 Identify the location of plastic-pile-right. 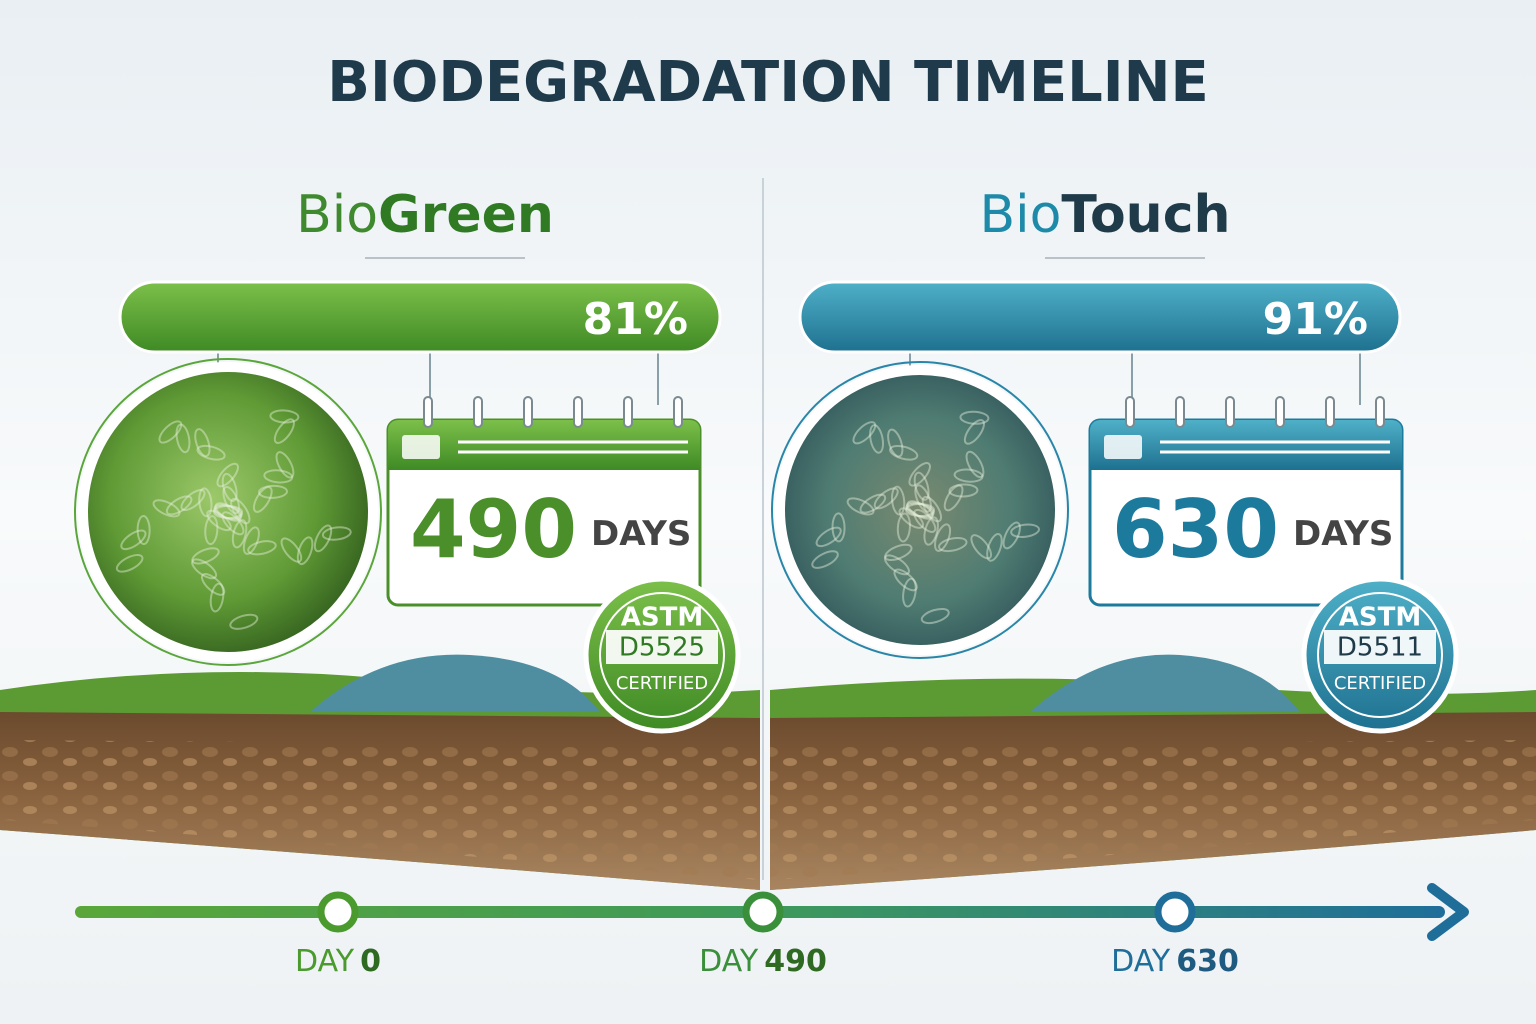
(1165, 683).